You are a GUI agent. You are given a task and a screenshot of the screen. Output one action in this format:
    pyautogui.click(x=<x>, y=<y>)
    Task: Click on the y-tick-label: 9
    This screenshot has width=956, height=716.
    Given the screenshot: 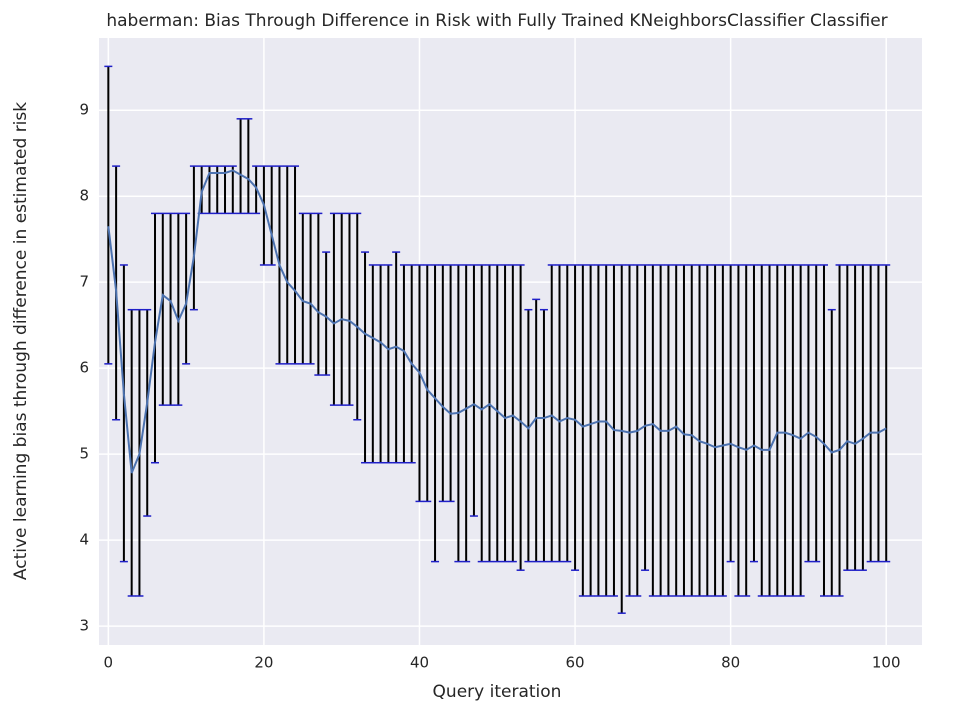 What is the action you would take?
    pyautogui.click(x=84, y=110)
    